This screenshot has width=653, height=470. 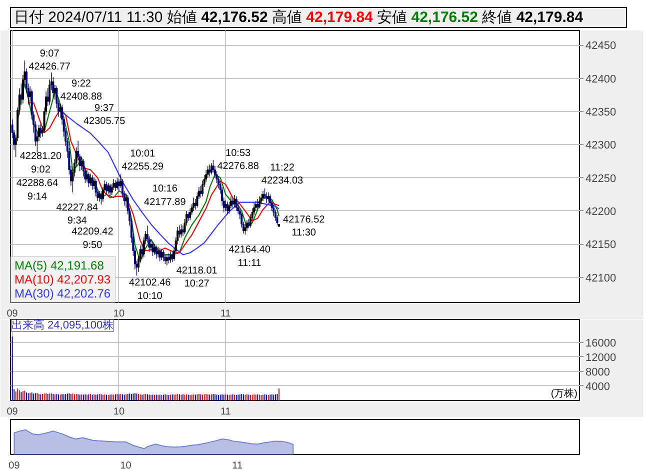 I want to click on text: MA(10) 42,207.93, so click(x=62, y=279).